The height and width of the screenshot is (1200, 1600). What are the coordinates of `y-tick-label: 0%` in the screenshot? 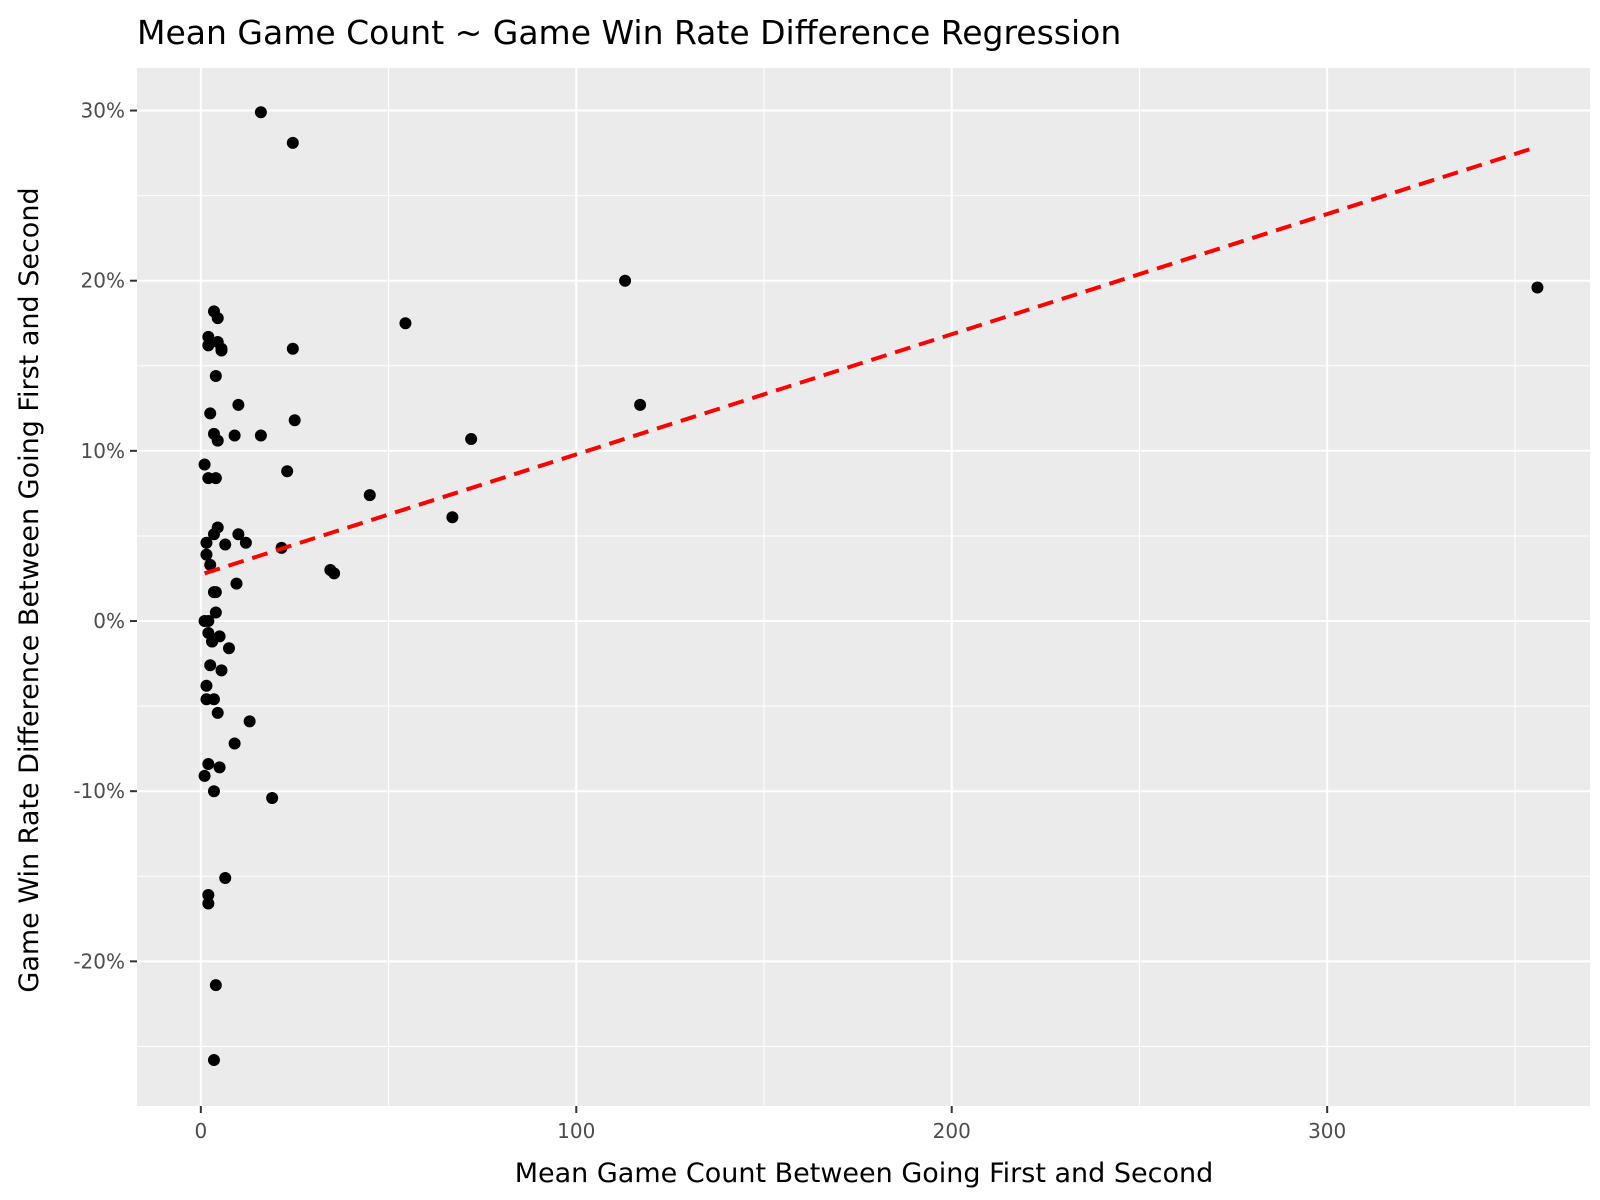 It's located at (109, 621).